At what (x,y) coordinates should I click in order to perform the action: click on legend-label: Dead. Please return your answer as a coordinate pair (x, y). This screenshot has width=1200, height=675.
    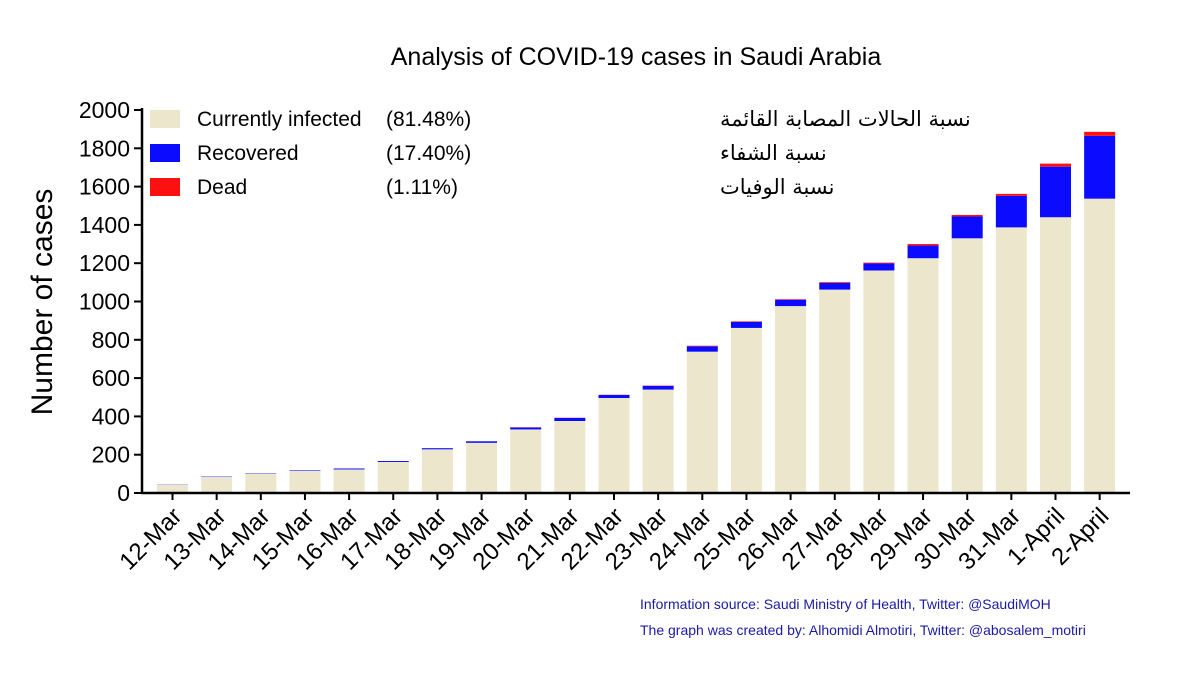
    Looking at the image, I should click on (222, 187).